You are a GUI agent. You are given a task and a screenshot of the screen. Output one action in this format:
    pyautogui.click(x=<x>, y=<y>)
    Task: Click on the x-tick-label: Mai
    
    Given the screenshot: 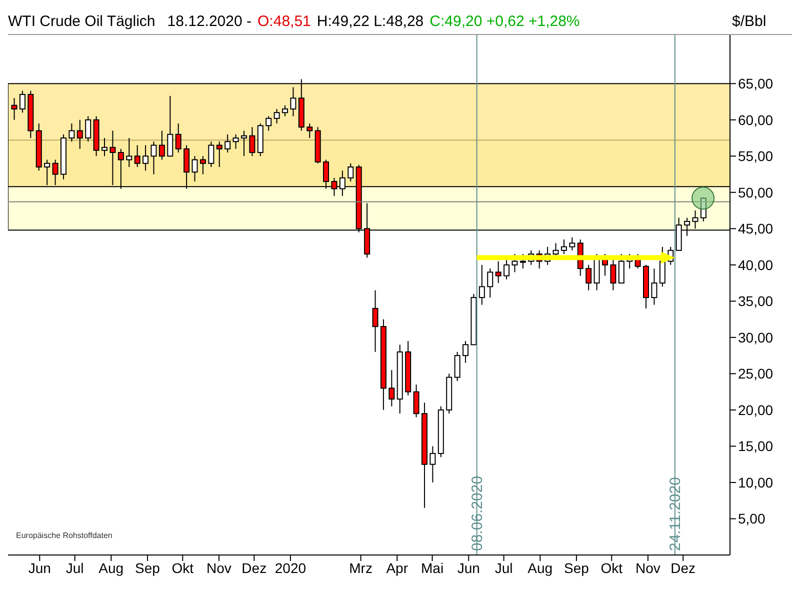 What is the action you would take?
    pyautogui.click(x=432, y=568)
    